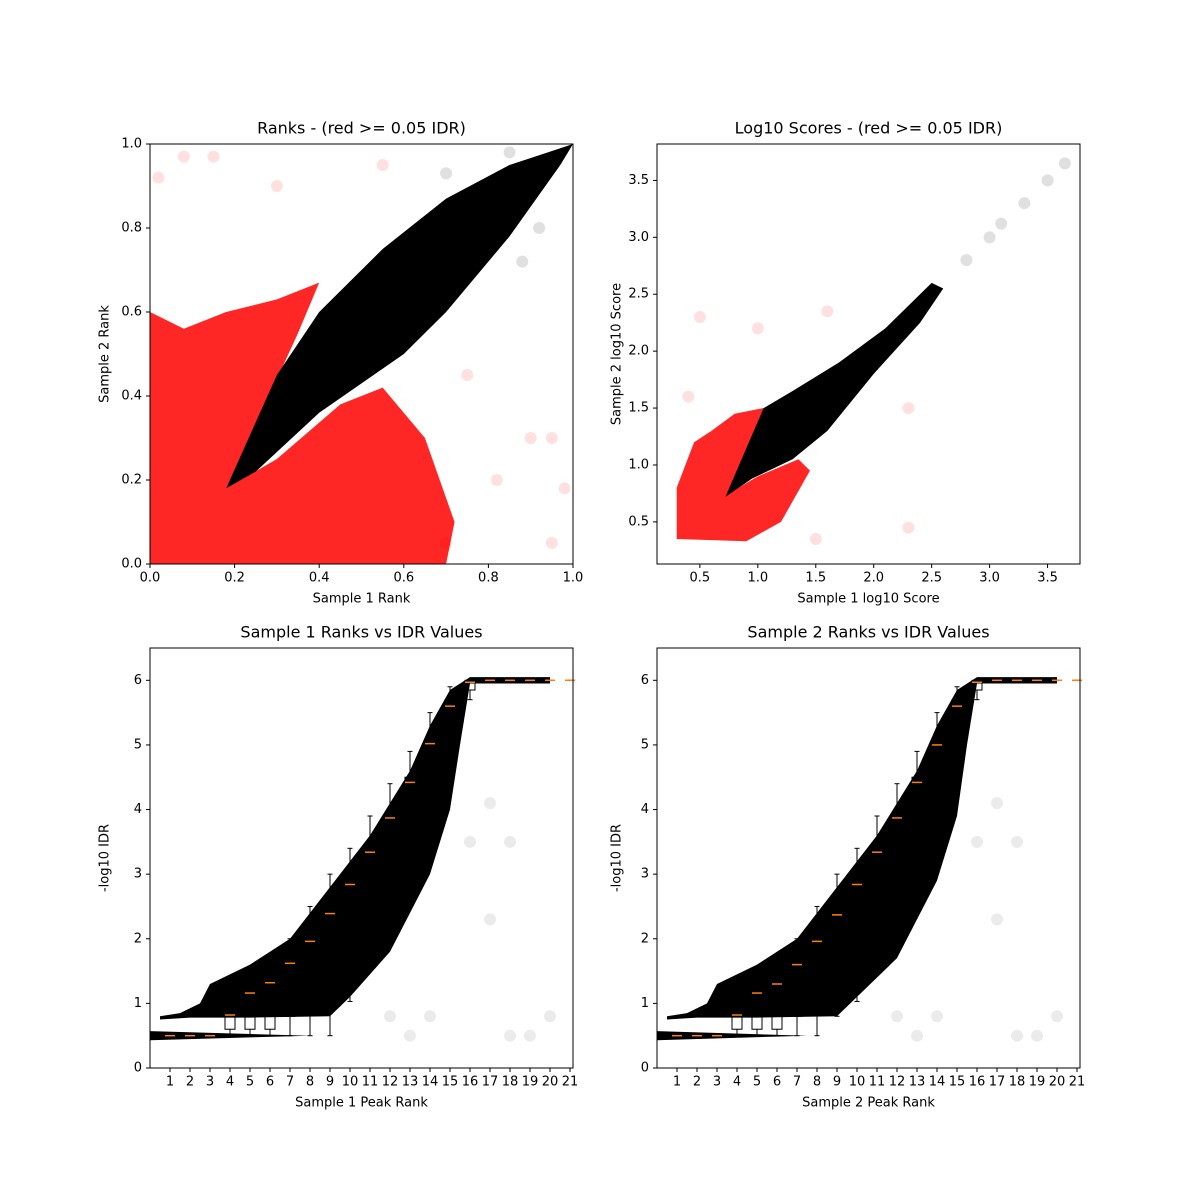  What do you see at coordinates (1057, 1082) in the screenshot?
I see `x-tick-label: 20` at bounding box center [1057, 1082].